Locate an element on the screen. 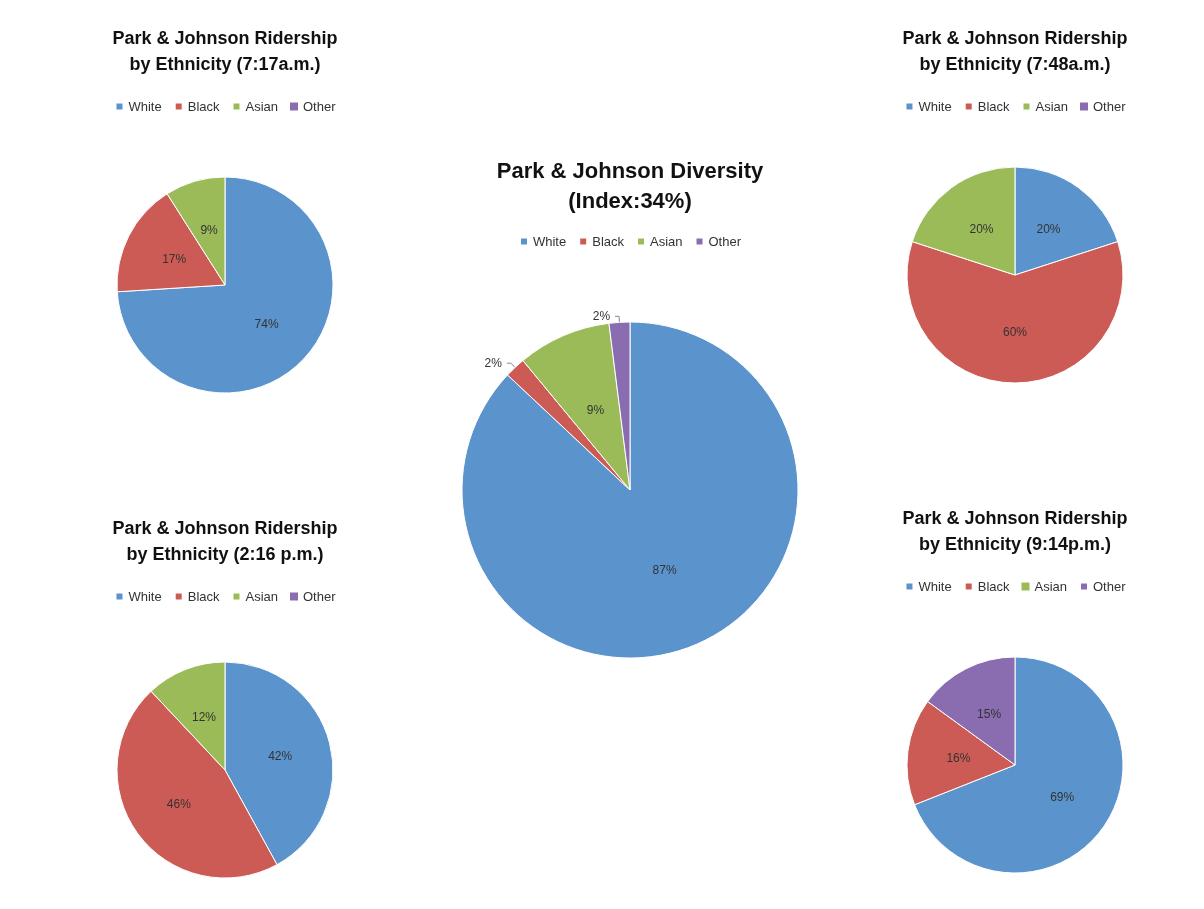 This screenshot has height=909, width=1204. data-label: 16% is located at coordinates (958, 757).